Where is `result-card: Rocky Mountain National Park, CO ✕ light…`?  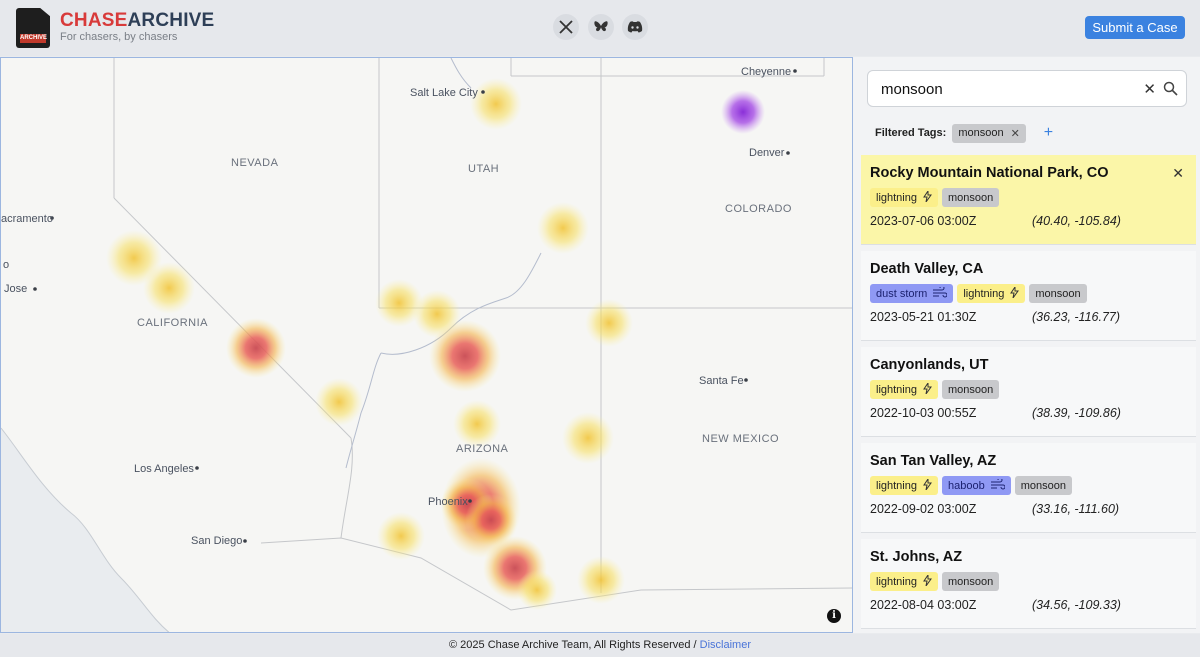 result-card: Rocky Mountain National Park, CO ✕ light… is located at coordinates (1028, 200).